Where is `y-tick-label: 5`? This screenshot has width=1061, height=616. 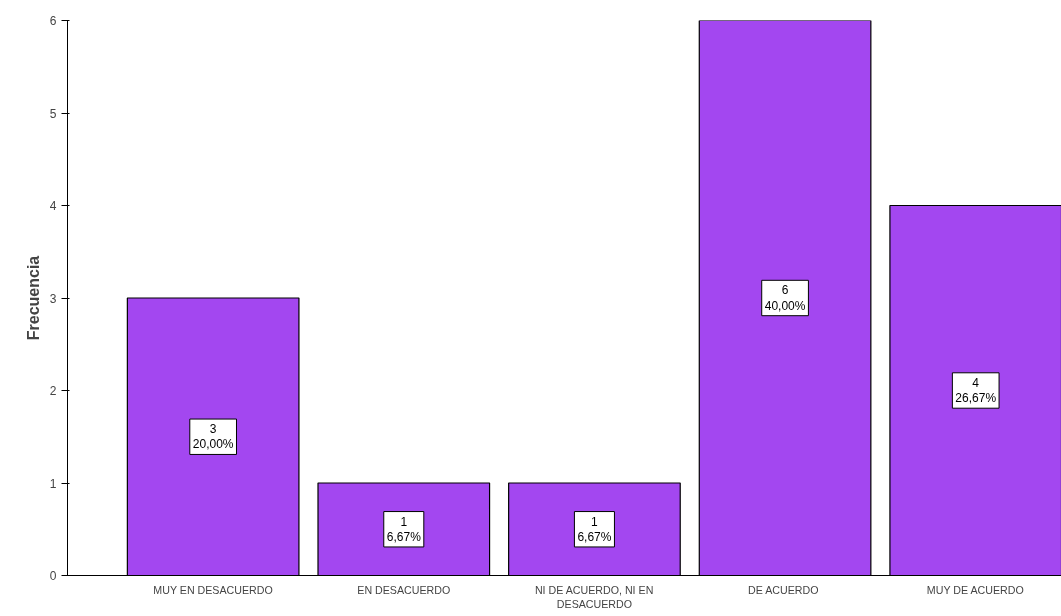
y-tick-label: 5 is located at coordinates (53, 113).